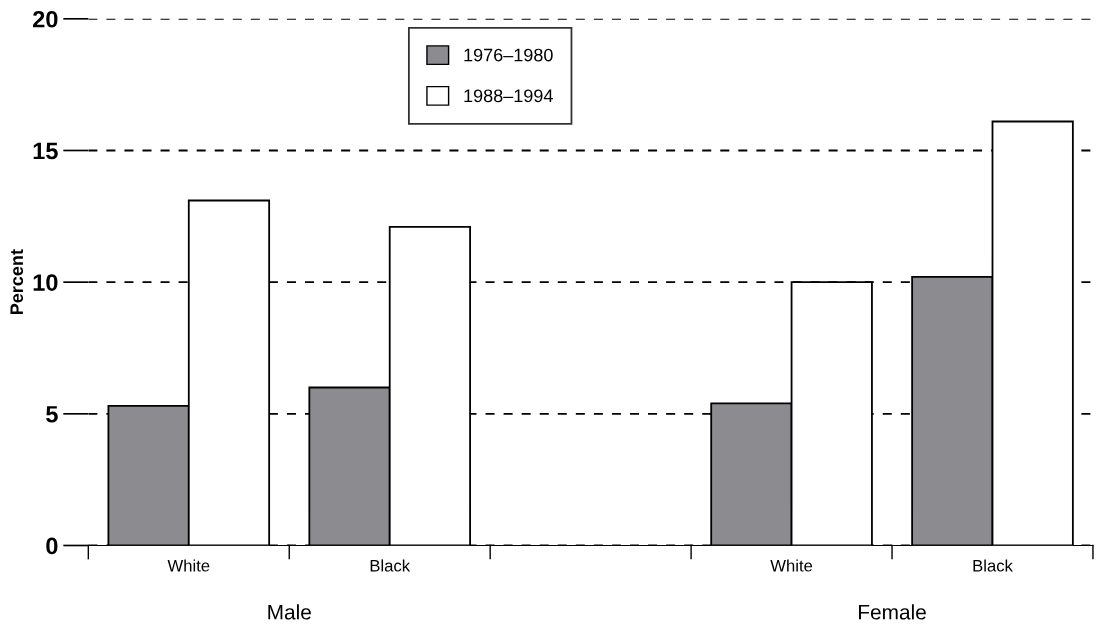 This screenshot has height=627, width=1104. What do you see at coordinates (45, 151) in the screenshot?
I see `y-tick-label: 15` at bounding box center [45, 151].